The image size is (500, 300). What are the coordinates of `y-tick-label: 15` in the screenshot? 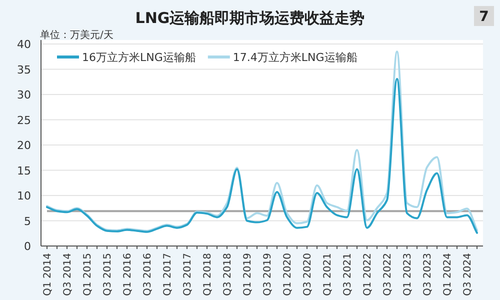 It's located at (24, 171).